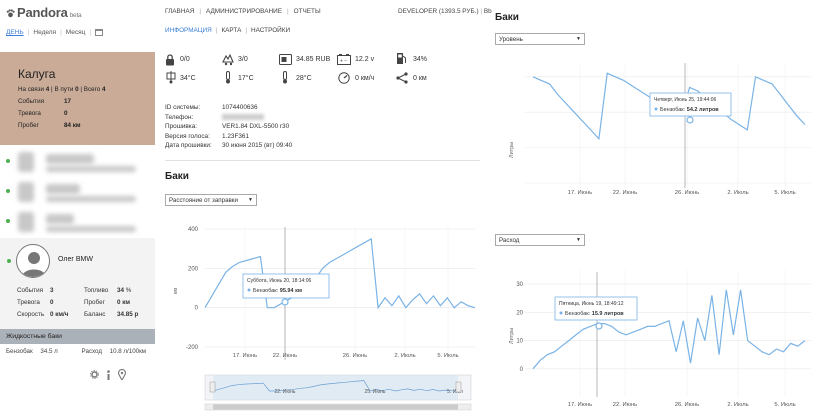  What do you see at coordinates (540, 39) in the screenshot?
I see `level-select: Уровень ▼` at bounding box center [540, 39].